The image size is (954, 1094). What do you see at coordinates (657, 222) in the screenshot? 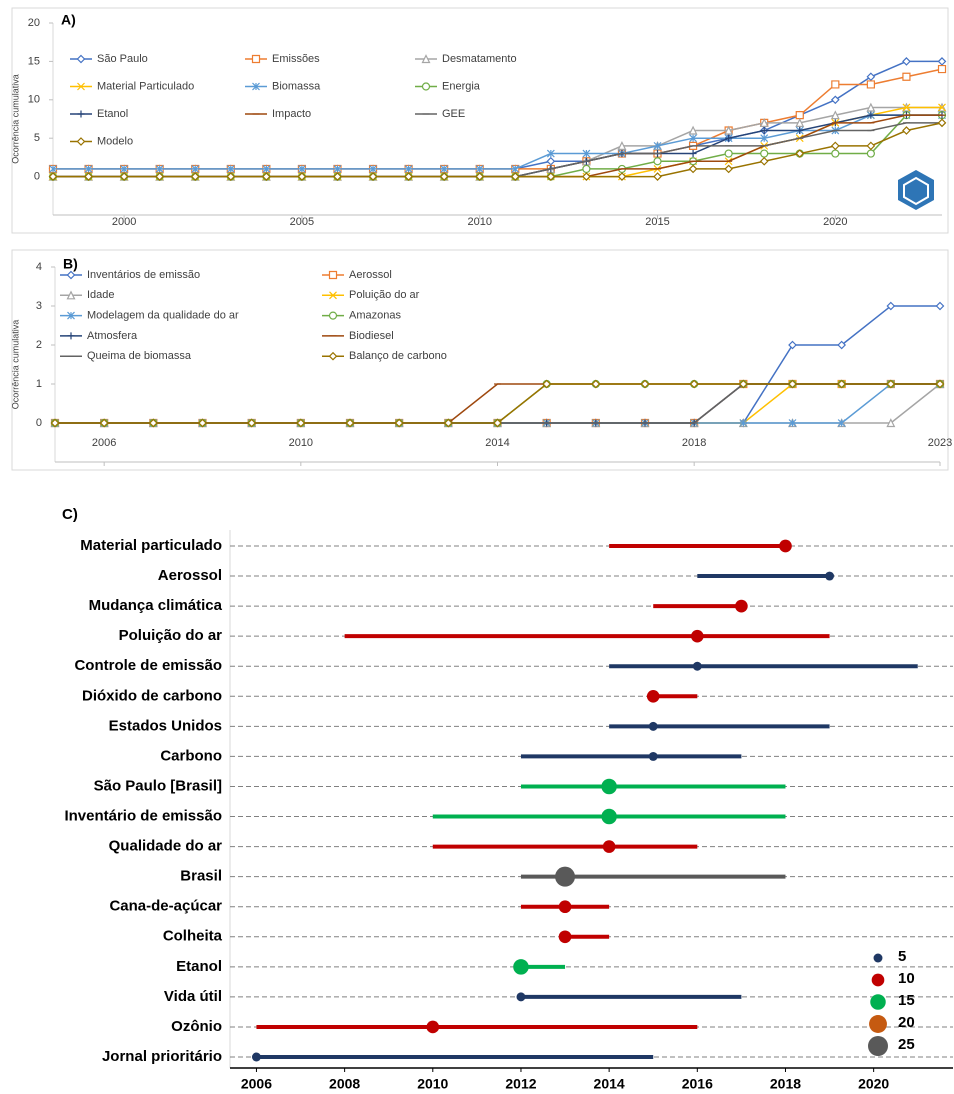
I see `x-tick-label: 2015` at bounding box center [657, 222].